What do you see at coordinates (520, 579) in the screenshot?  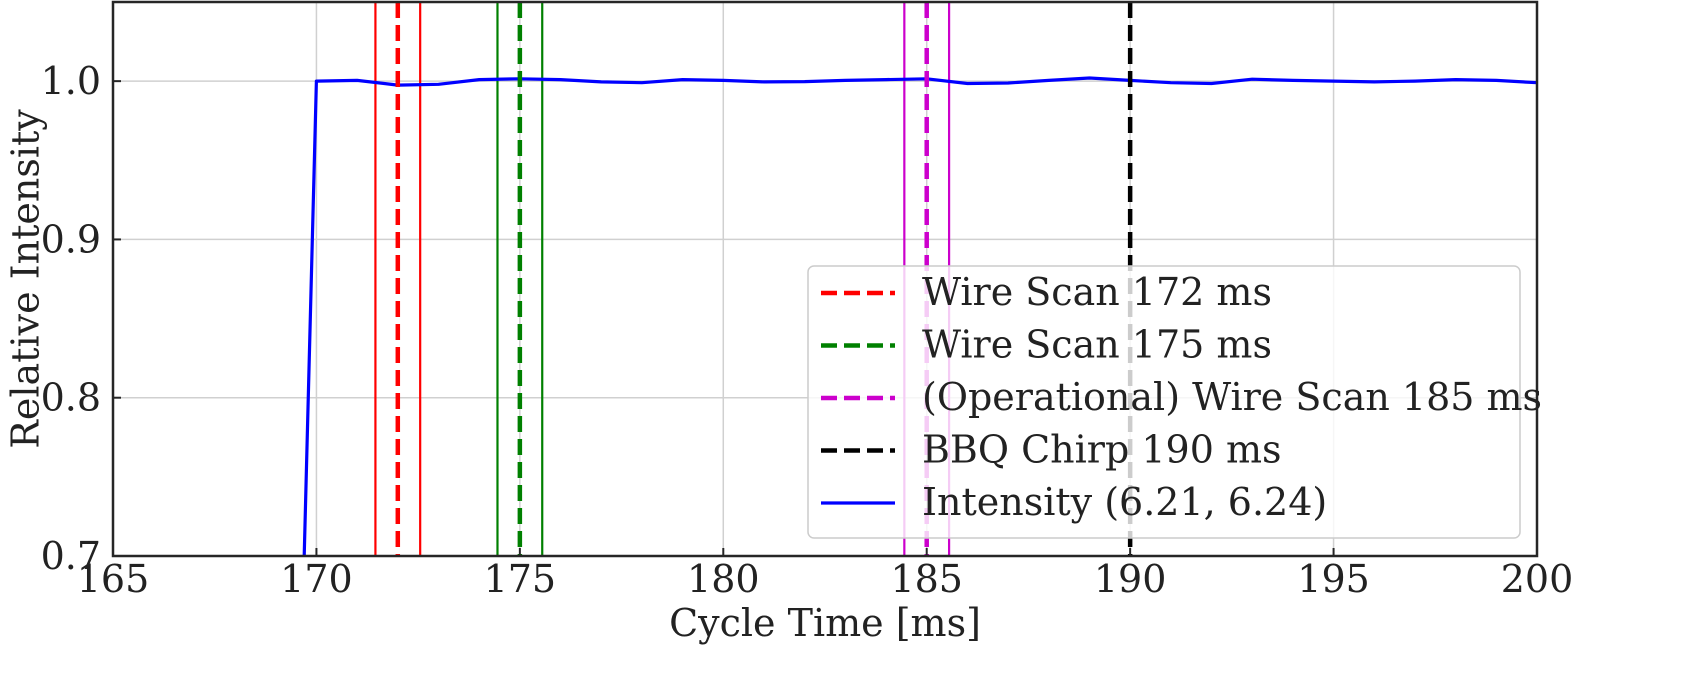 I see `x-tick-label: 175` at bounding box center [520, 579].